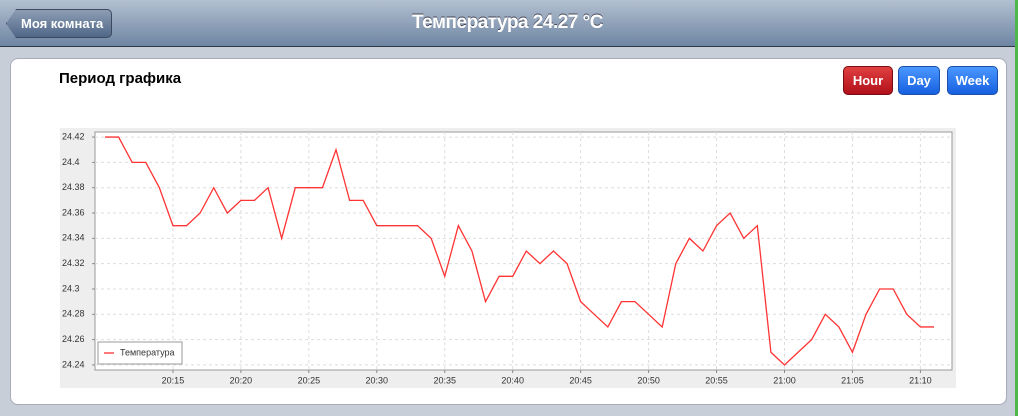 This screenshot has height=416, width=1018. Describe the element at coordinates (309, 380) in the screenshot. I see `x-tick-label: 20:25` at that location.